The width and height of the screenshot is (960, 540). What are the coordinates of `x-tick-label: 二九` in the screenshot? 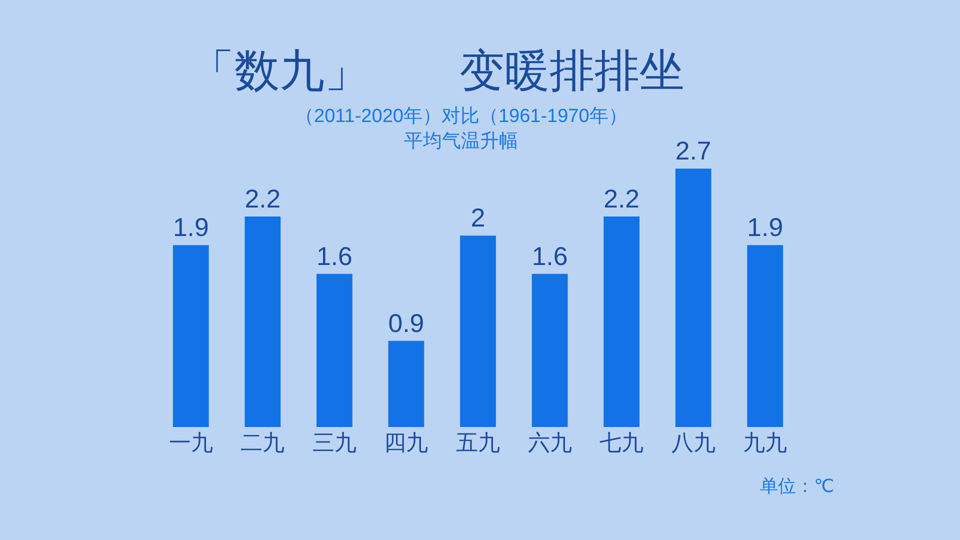 It's located at (262, 442).